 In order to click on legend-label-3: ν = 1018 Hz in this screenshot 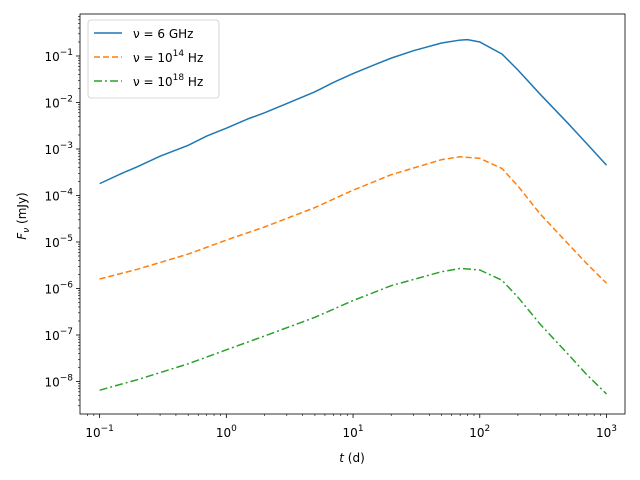, I will do `click(168, 81)`.